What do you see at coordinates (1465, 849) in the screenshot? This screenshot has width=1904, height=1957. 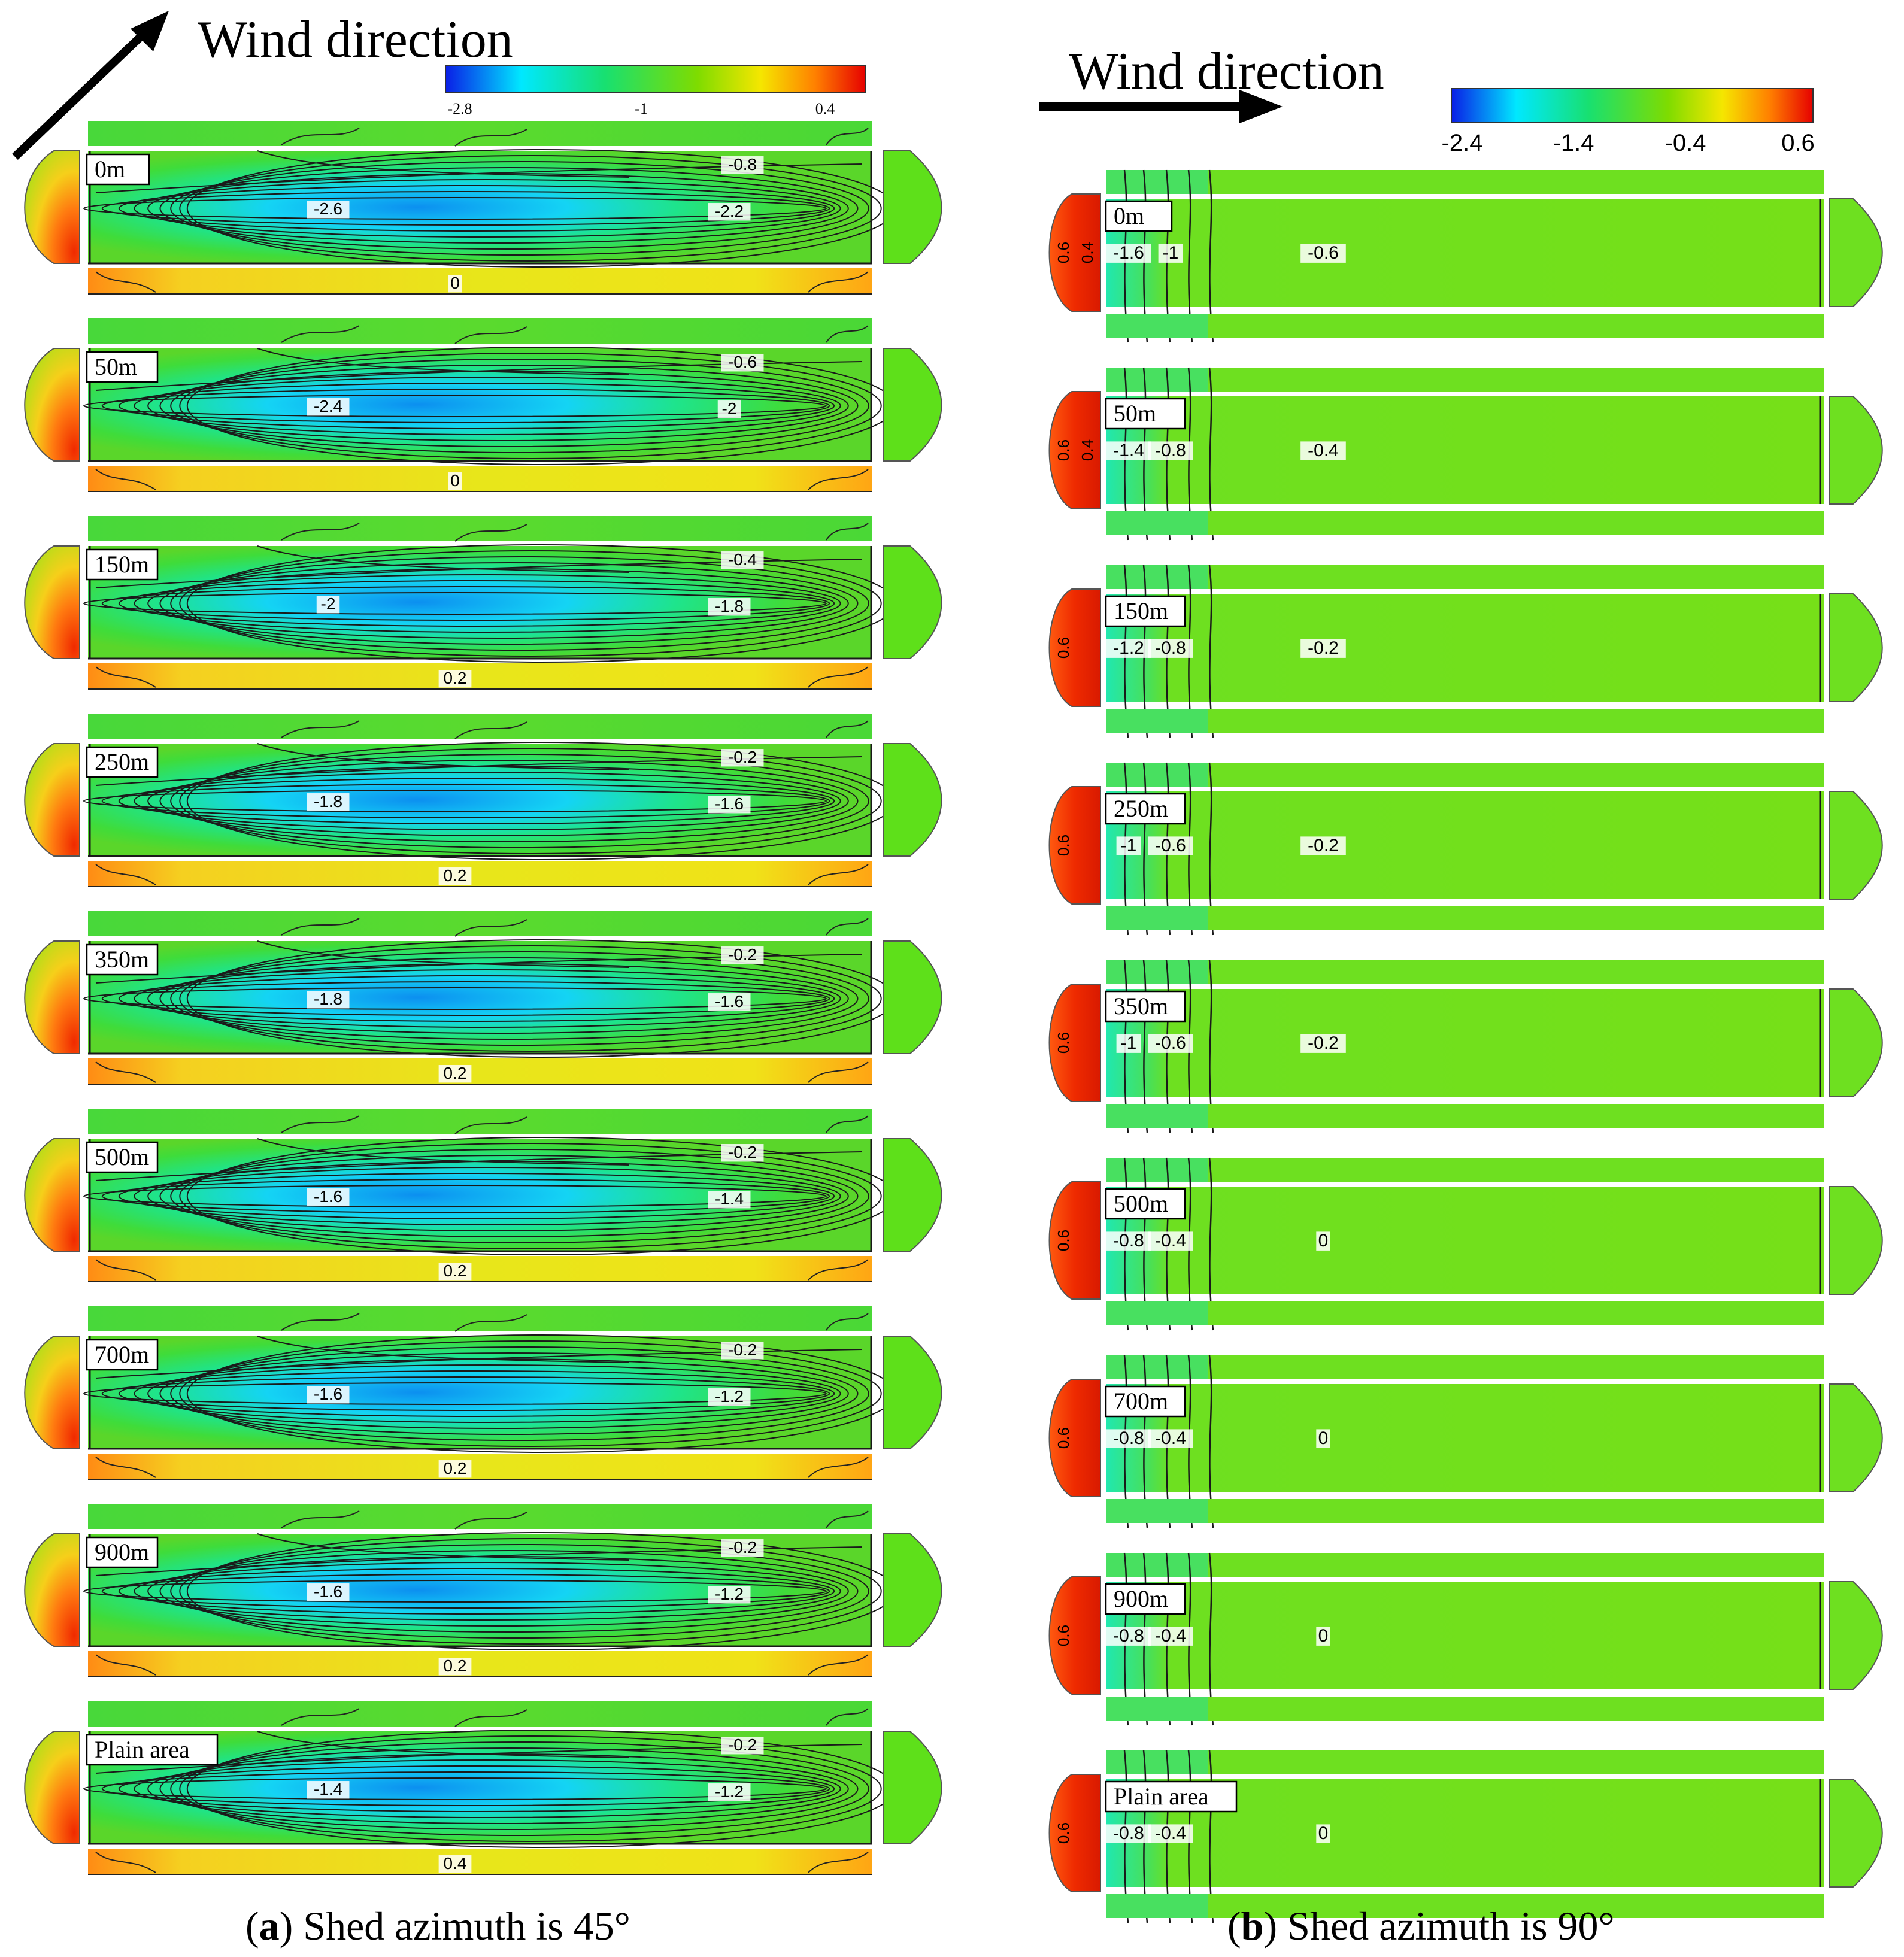 I see `shed-row-b: 0.6 250m -1 -0.6 -0.2` at bounding box center [1465, 849].